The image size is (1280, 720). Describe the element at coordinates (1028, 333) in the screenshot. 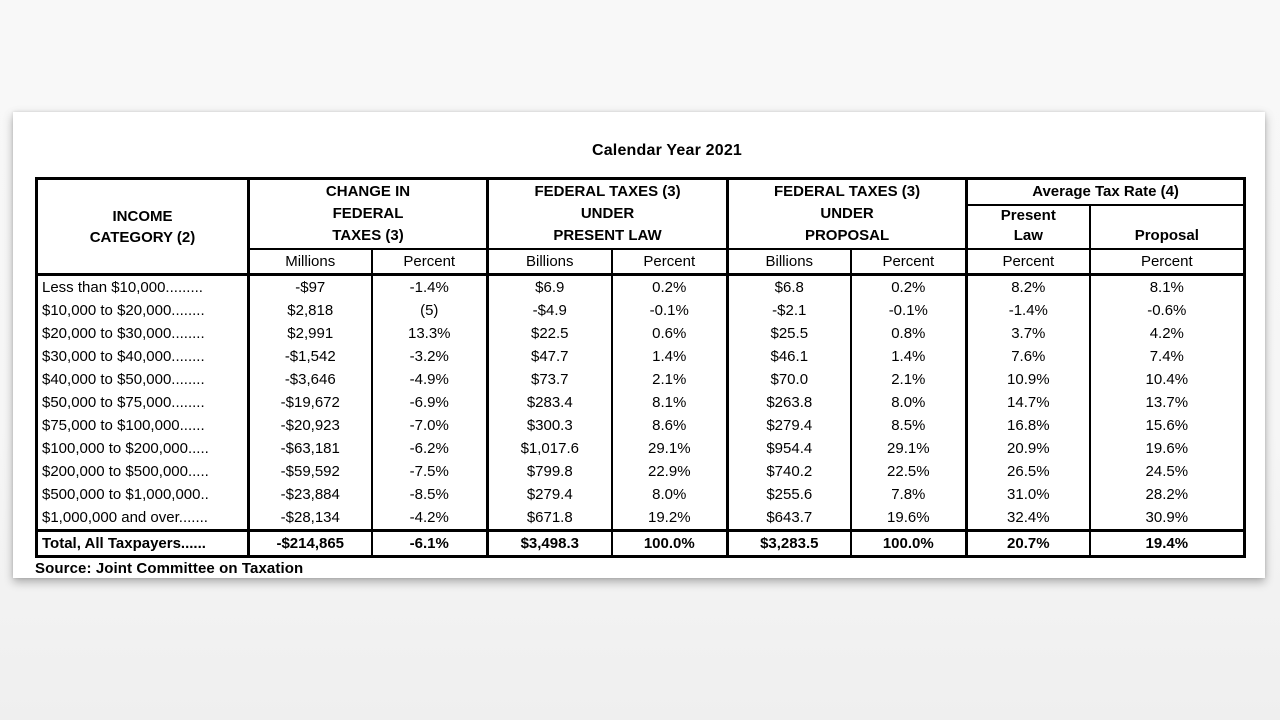

I see `value-cell: 3.7%` at that location.